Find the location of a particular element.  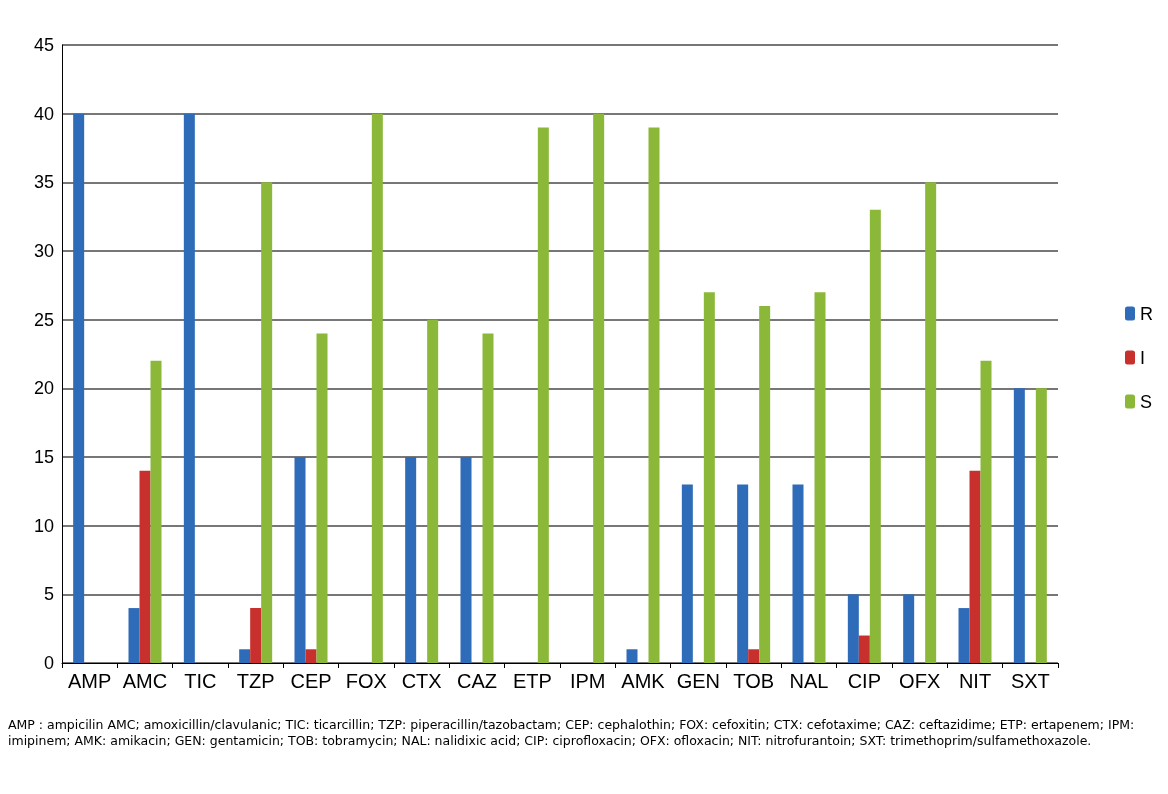

x-tick-label: CAZ is located at coordinates (477, 681).